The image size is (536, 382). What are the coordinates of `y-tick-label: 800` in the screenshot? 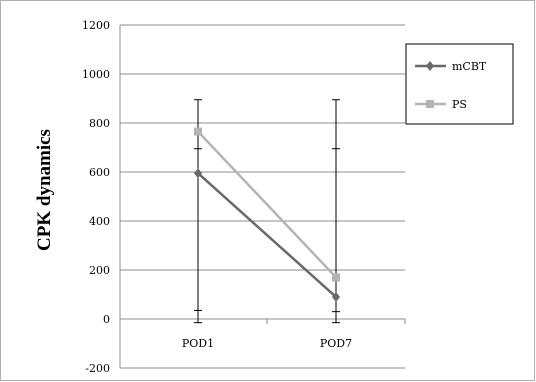 It's located at (99, 123).